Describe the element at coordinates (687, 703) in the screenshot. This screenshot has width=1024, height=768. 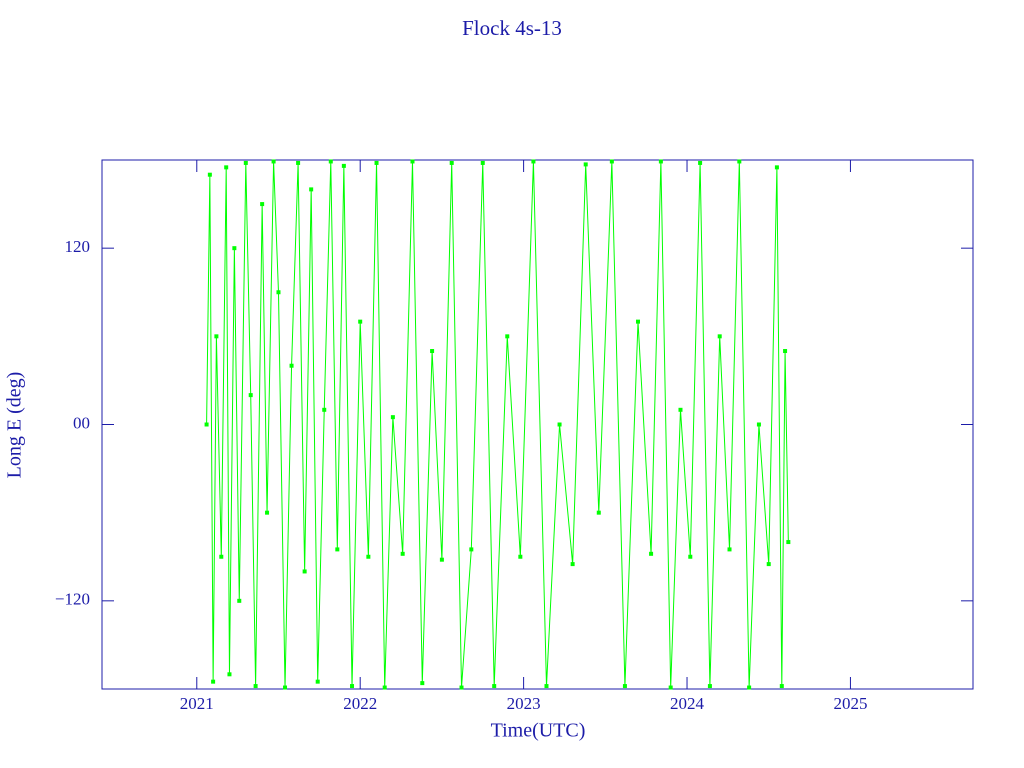
I see `x-tick-label: 2024` at that location.